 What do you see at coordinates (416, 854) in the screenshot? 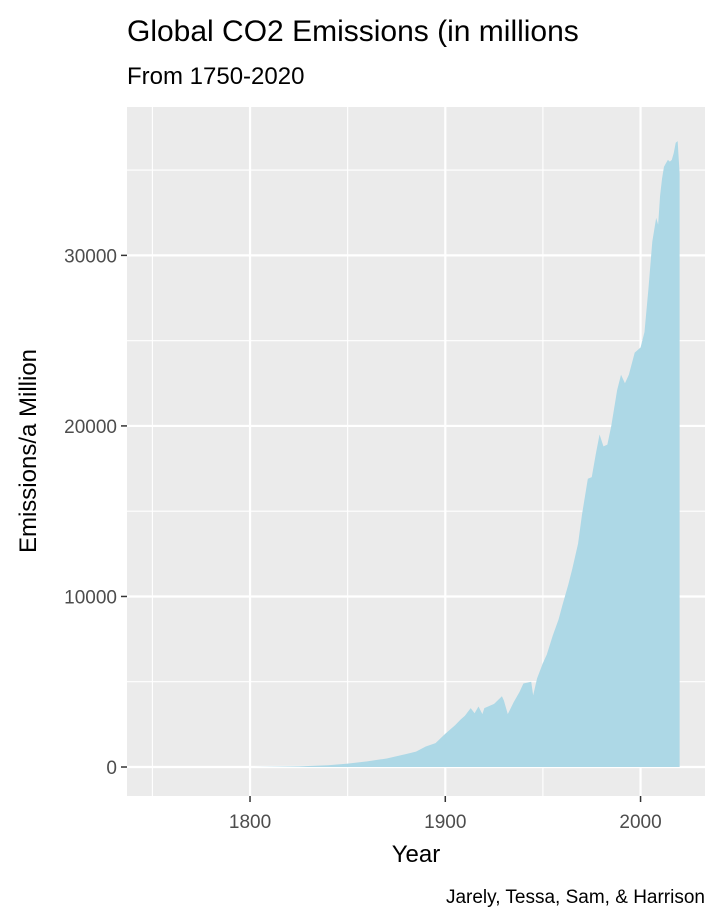
I see `x-axis-title: Year` at bounding box center [416, 854].